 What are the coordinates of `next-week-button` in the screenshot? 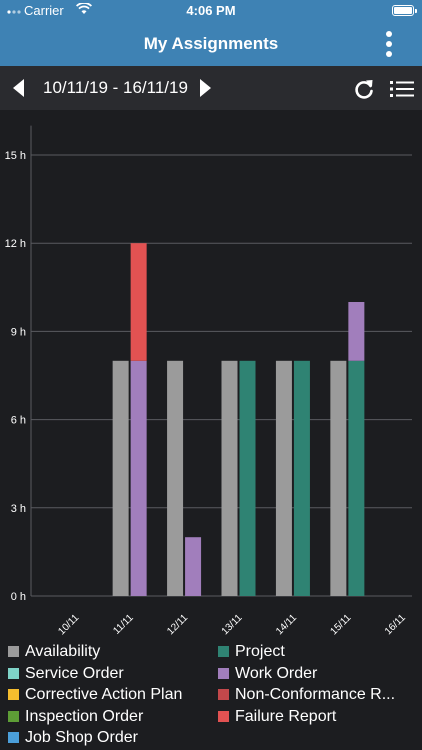 It's located at (205, 88).